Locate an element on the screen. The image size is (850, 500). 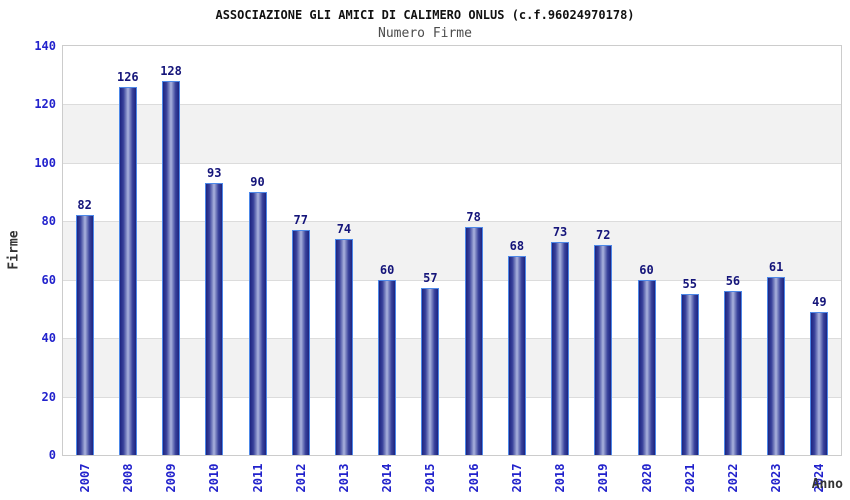
y-tick-label: 80 is located at coordinates (48, 221).